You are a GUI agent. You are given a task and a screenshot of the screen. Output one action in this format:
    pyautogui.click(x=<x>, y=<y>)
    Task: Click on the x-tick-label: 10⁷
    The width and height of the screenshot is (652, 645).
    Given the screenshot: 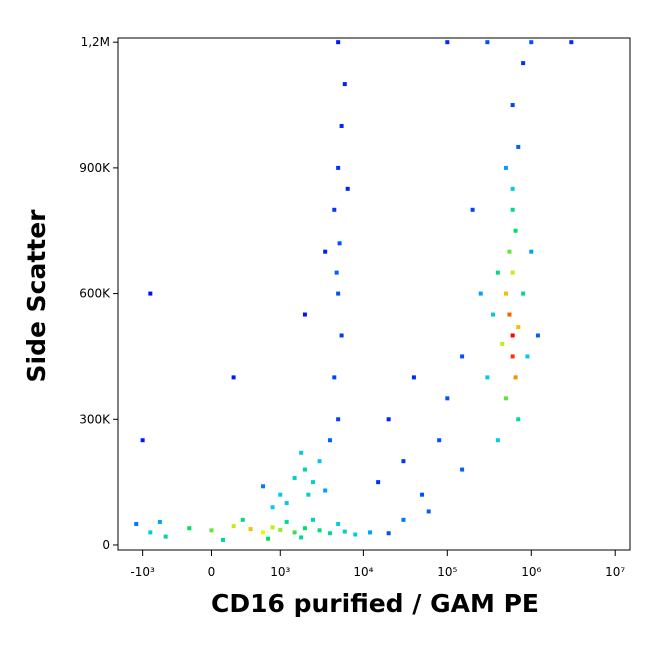 What is the action you would take?
    pyautogui.click(x=615, y=572)
    